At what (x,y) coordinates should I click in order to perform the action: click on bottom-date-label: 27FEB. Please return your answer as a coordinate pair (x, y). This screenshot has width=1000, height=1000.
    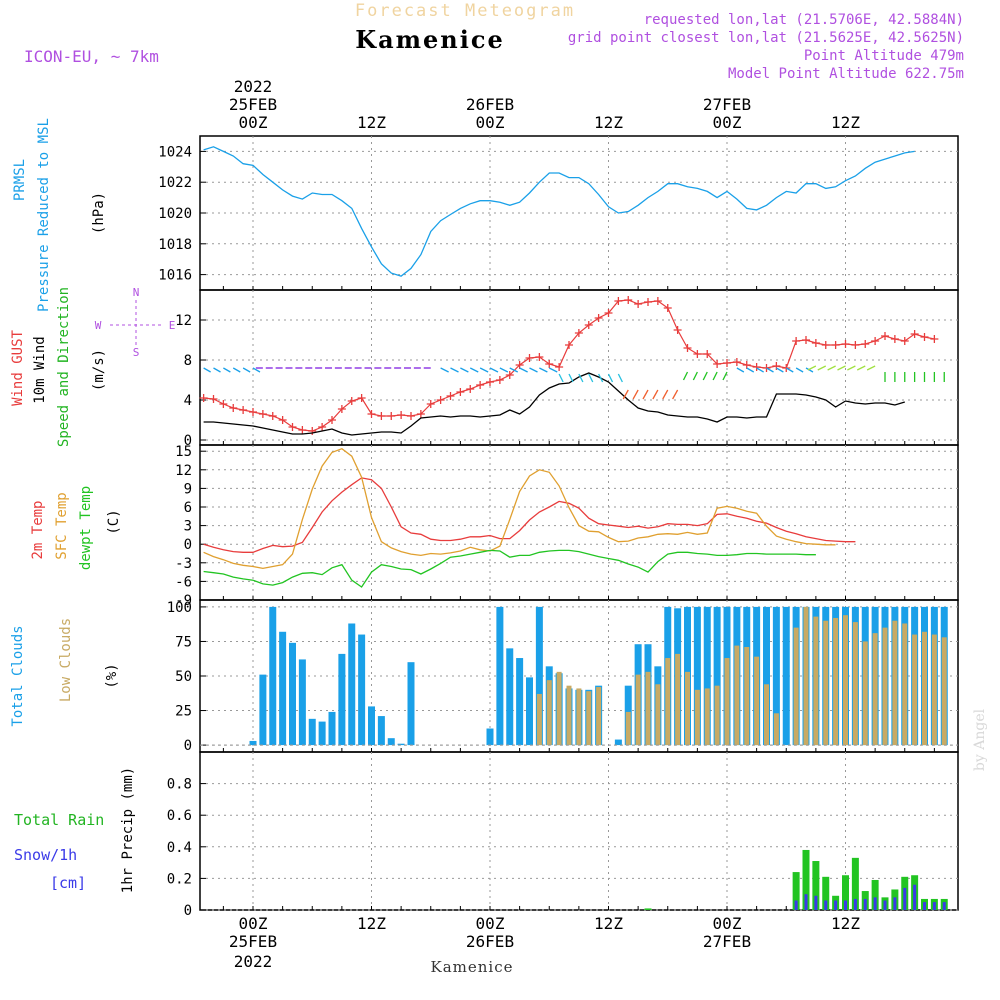
    Looking at the image, I should click on (727, 941).